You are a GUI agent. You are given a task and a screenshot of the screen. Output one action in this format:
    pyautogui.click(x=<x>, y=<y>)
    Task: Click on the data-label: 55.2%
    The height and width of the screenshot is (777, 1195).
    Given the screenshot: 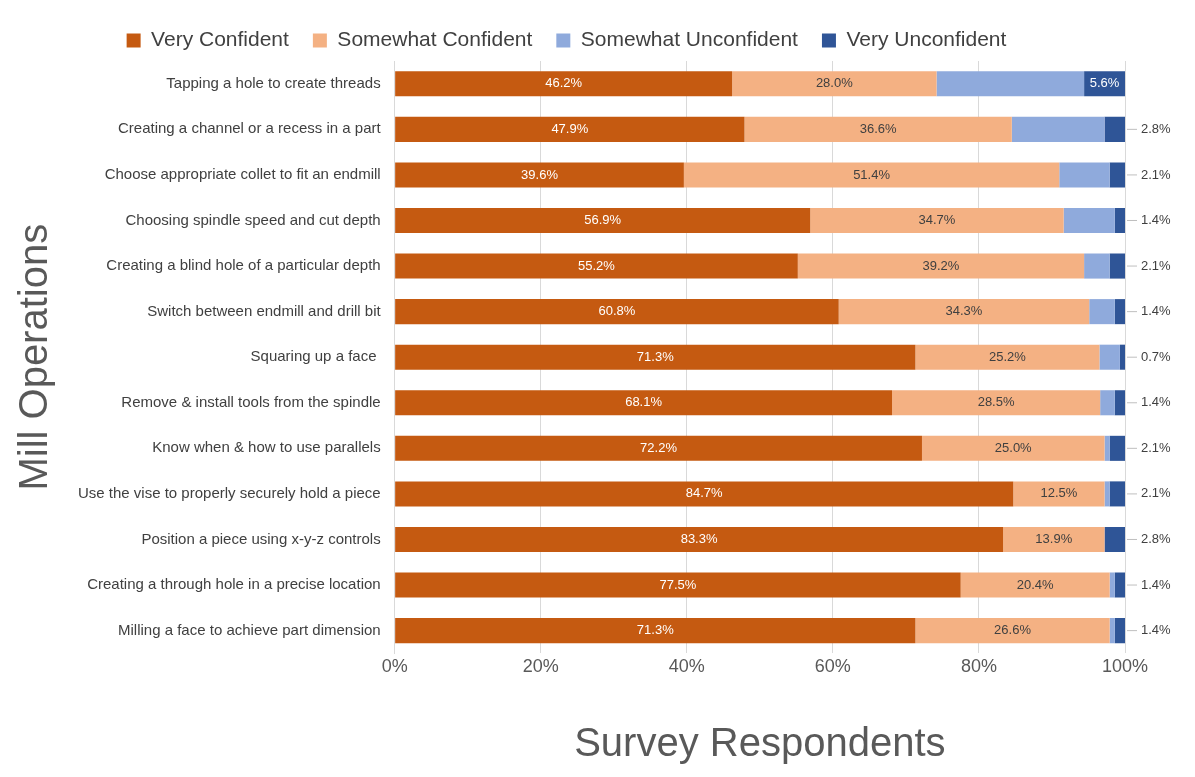 What is the action you would take?
    pyautogui.click(x=597, y=265)
    